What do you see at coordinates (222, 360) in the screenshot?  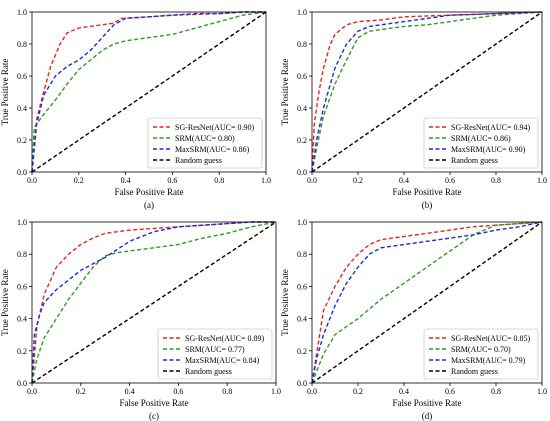 I see `legend-entry: MaxSRM(AUC= 0.84)` at bounding box center [222, 360].